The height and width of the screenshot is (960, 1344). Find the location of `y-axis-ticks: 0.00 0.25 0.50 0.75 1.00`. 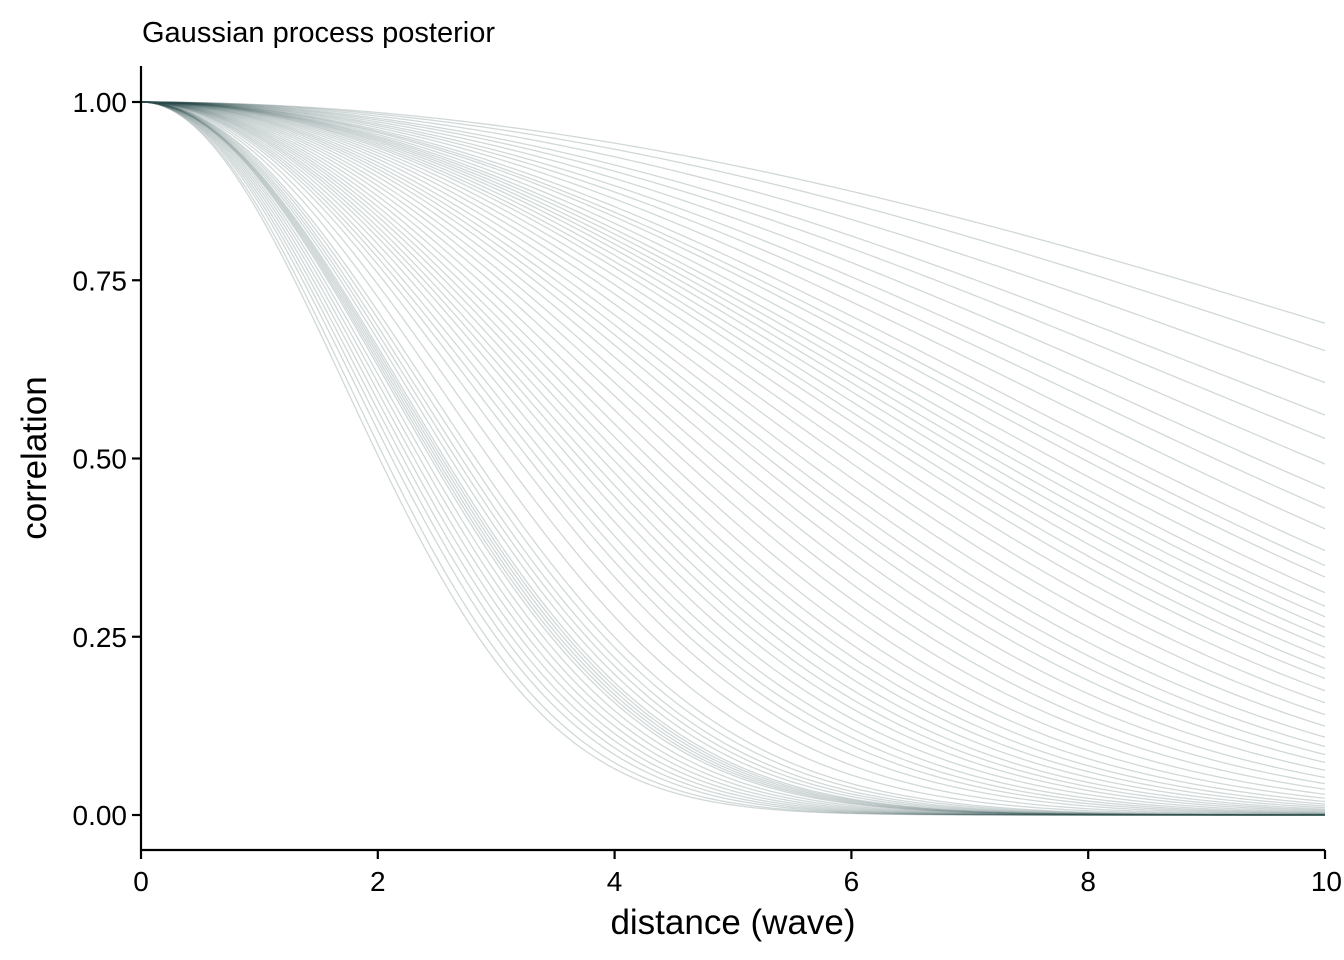

y-axis-ticks: 0.00 0.25 0.50 0.75 1.00 is located at coordinates (107, 459).